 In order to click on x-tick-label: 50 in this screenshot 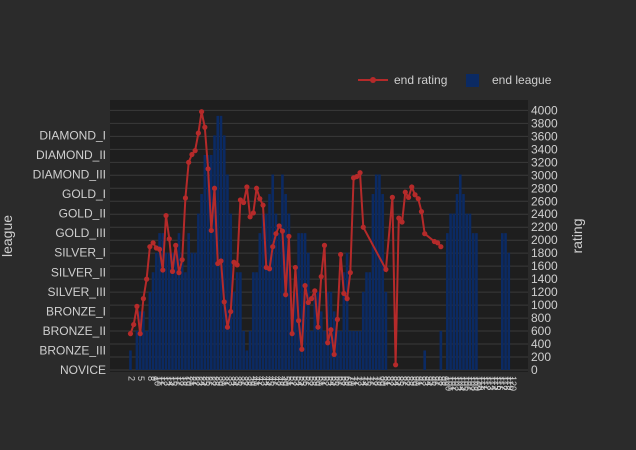, I will do `click(287, 381)`.